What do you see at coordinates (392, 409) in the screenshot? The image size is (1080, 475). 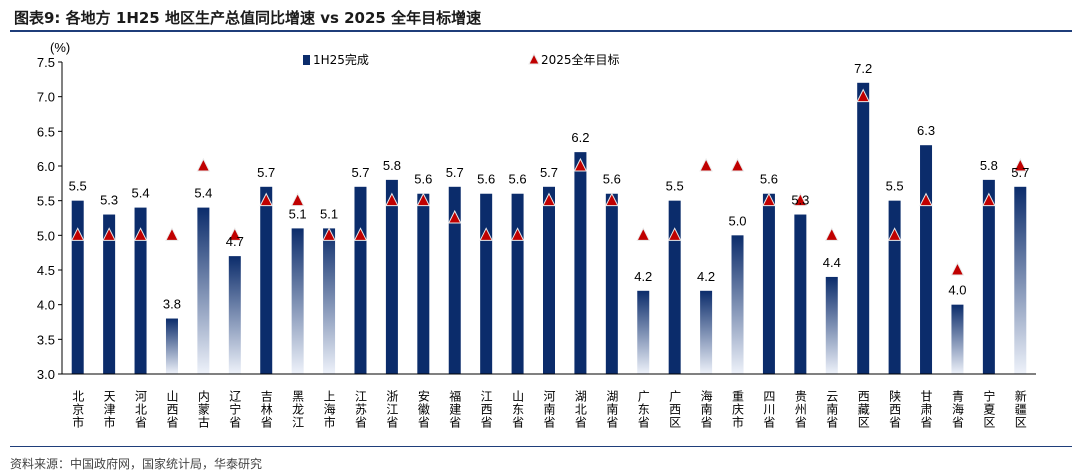 I see `x-tick-label: 浙江省` at bounding box center [392, 409].